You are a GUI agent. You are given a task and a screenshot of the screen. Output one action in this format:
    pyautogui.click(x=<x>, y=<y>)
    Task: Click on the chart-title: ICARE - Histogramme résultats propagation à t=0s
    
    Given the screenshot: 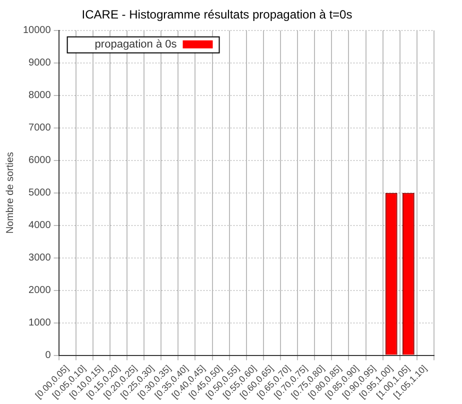 What is the action you would take?
    pyautogui.click(x=217, y=15)
    